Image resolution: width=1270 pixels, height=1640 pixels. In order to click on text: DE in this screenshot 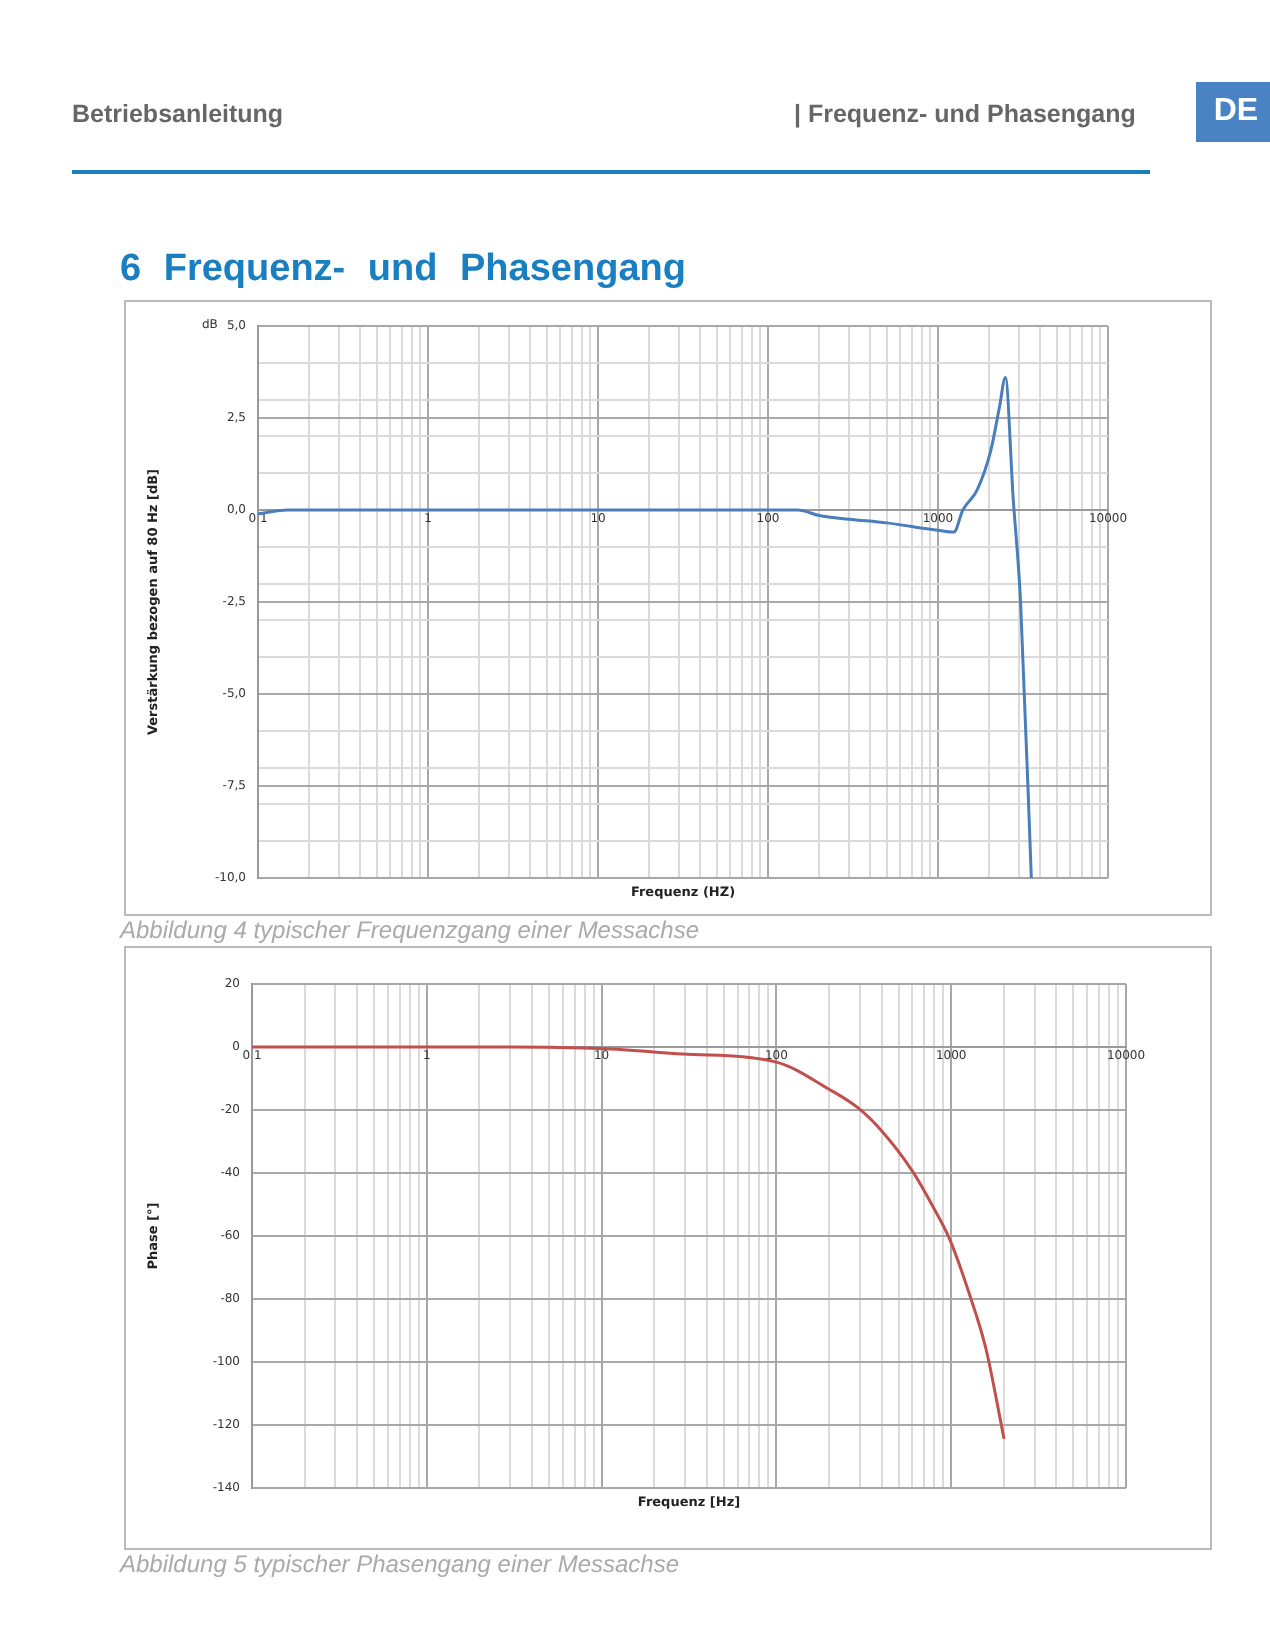, I will do `click(1233, 112)`.